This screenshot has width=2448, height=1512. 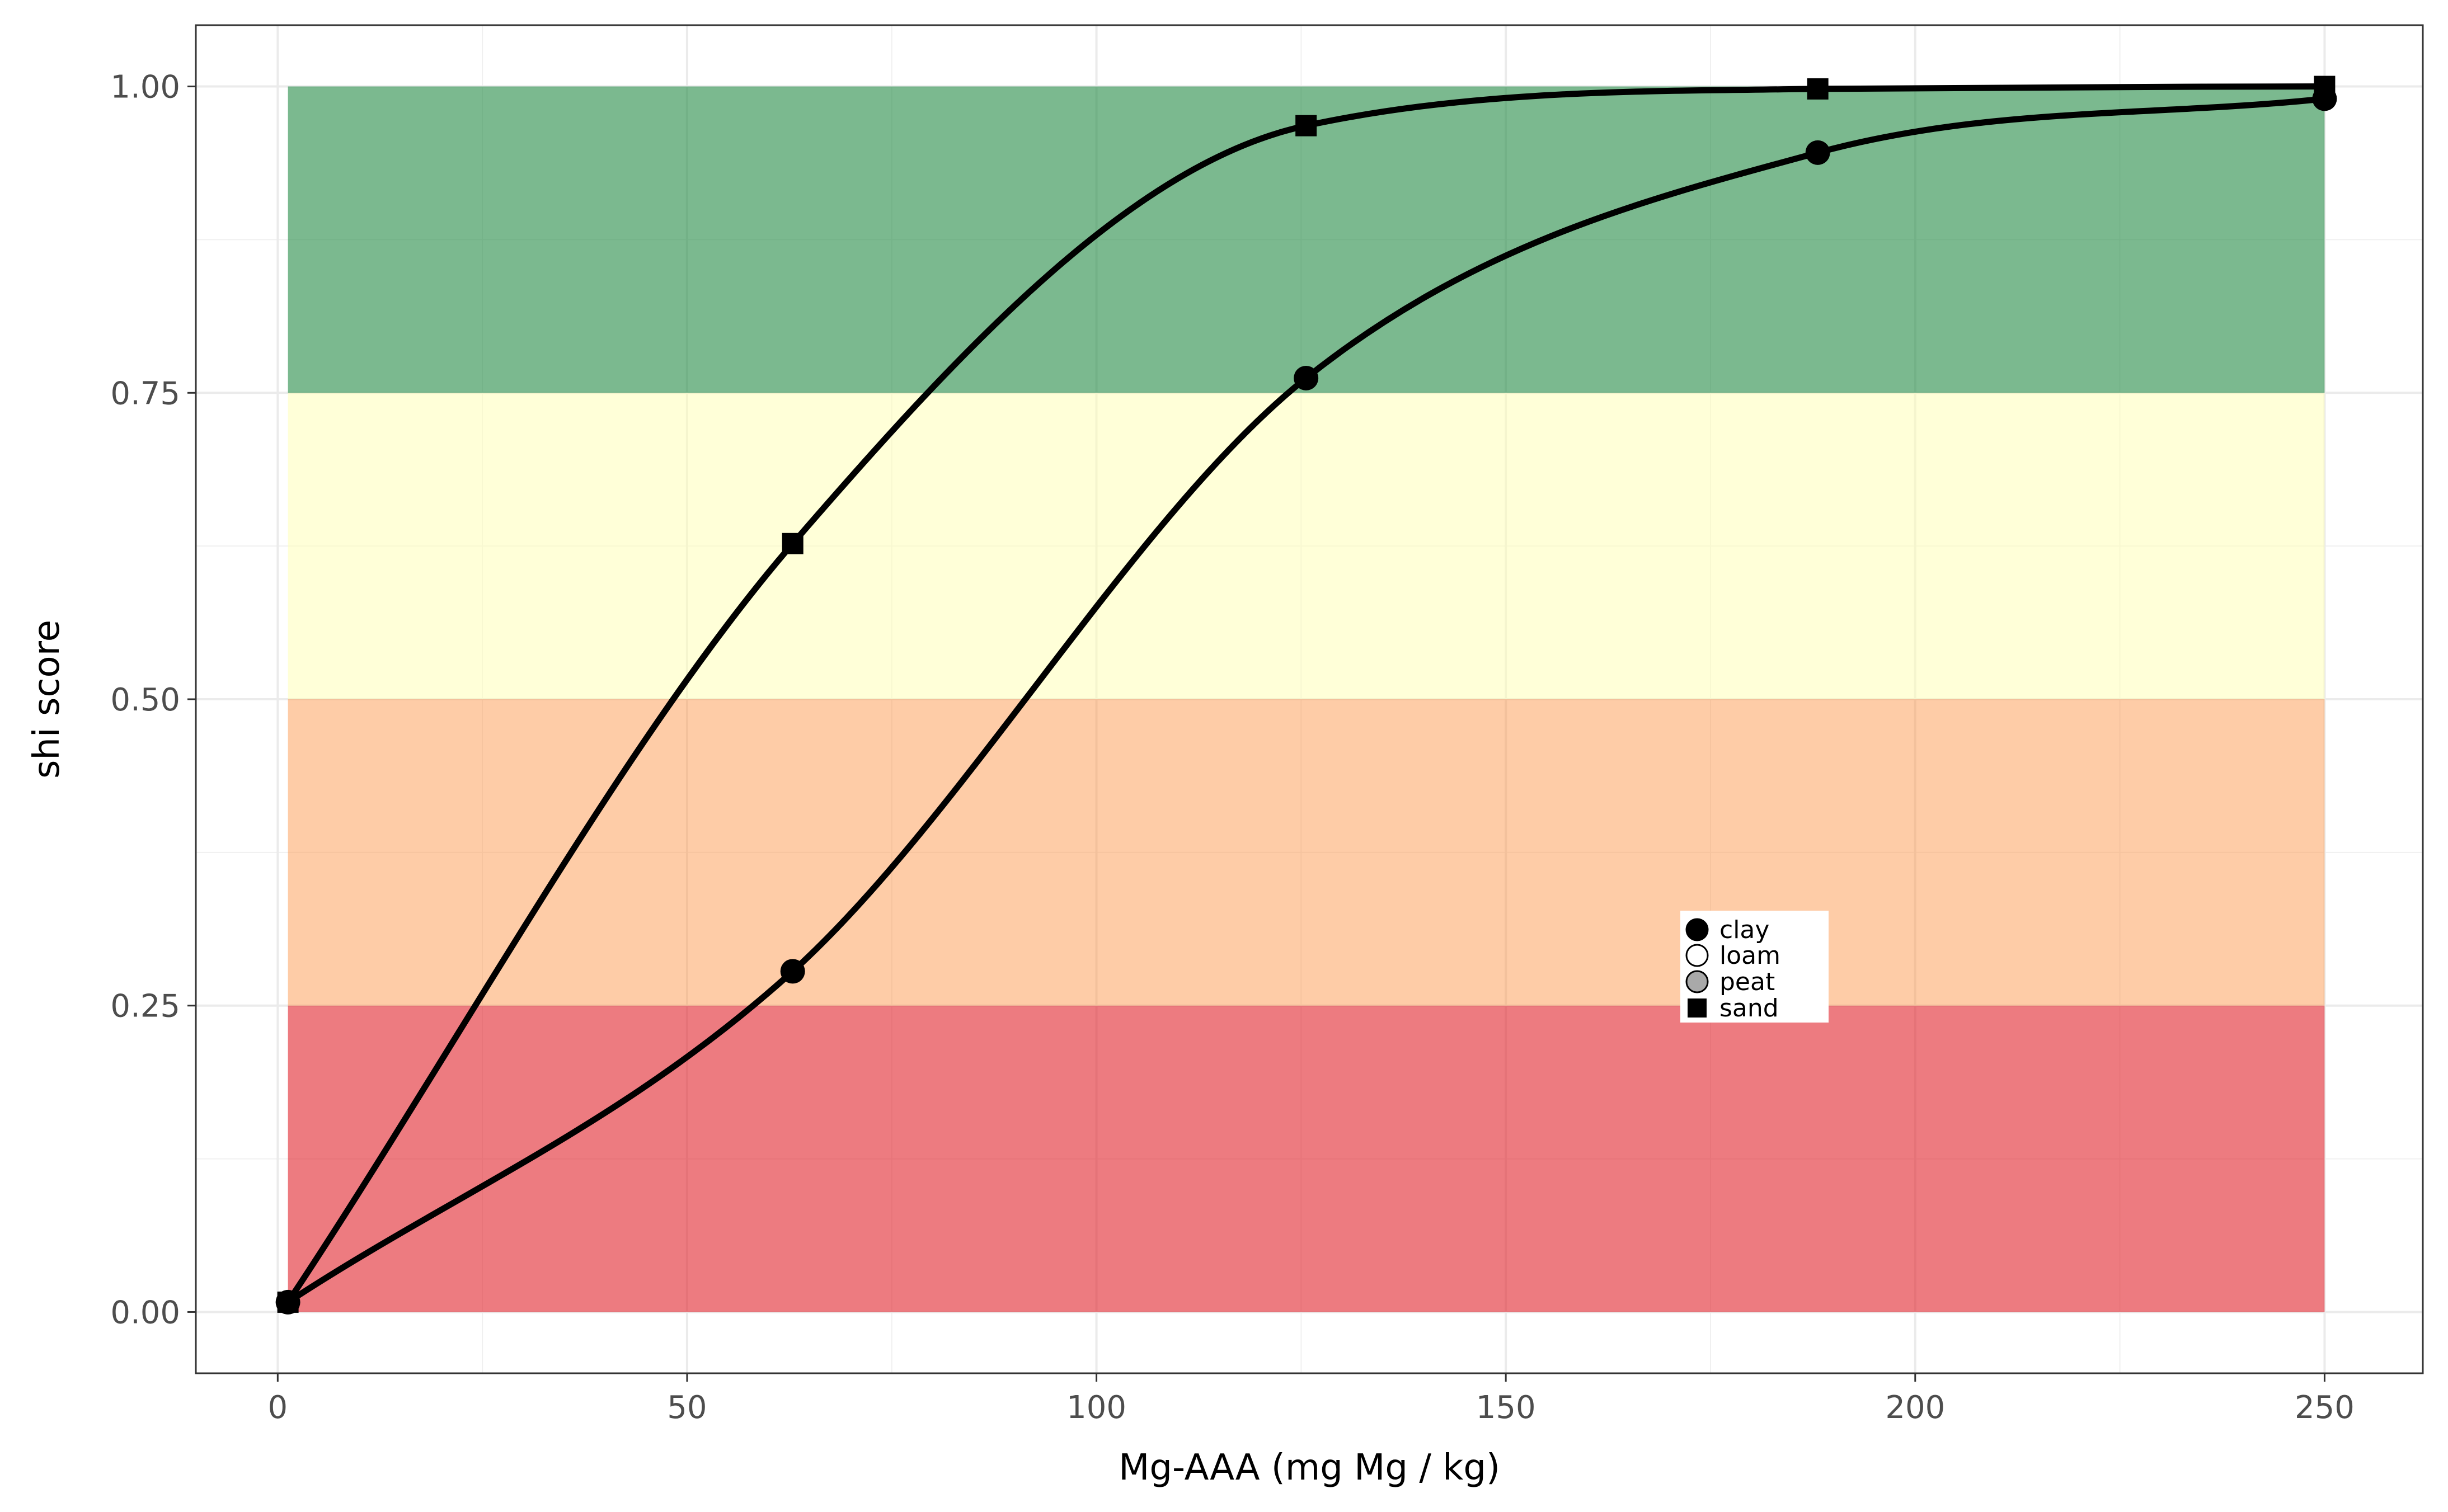 I want to click on y-tick-label: 0.25, so click(x=145, y=1007).